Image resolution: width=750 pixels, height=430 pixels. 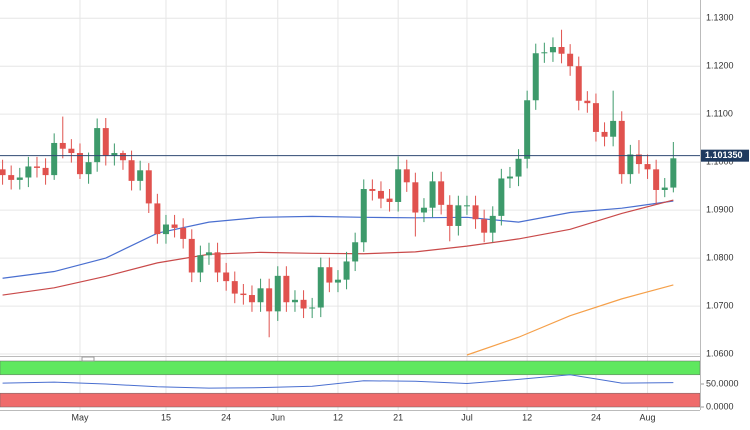 I want to click on y-tick-label: 0.0000, so click(x=720, y=406).